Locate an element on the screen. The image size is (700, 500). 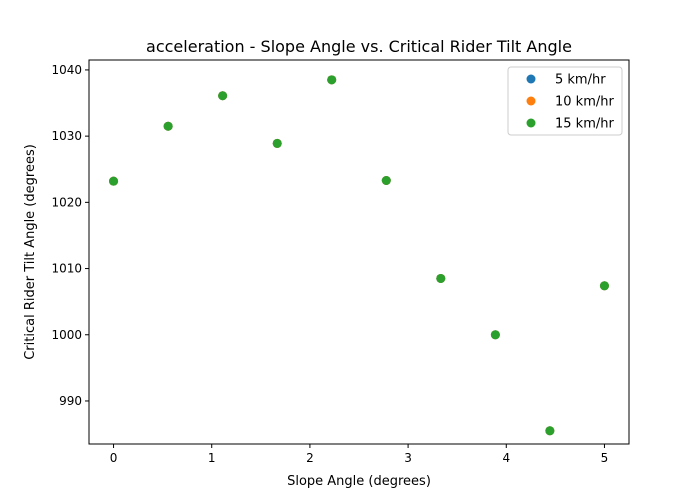
x-tick-label: 3 is located at coordinates (408, 458).